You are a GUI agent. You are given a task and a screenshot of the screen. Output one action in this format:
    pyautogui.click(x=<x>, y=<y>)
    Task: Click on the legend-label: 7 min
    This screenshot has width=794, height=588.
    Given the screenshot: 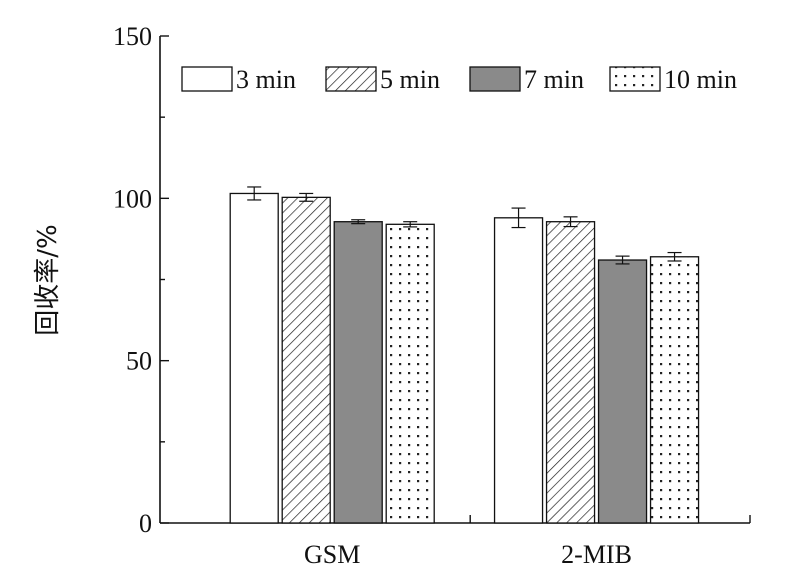 What is the action you would take?
    pyautogui.click(x=554, y=79)
    